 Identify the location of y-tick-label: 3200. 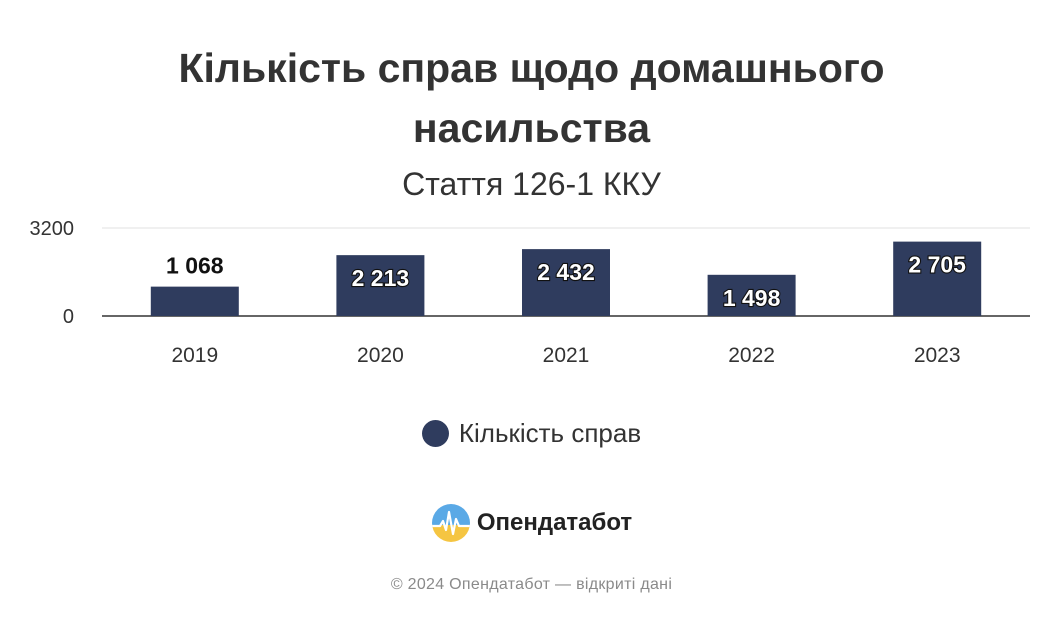
(52, 229).